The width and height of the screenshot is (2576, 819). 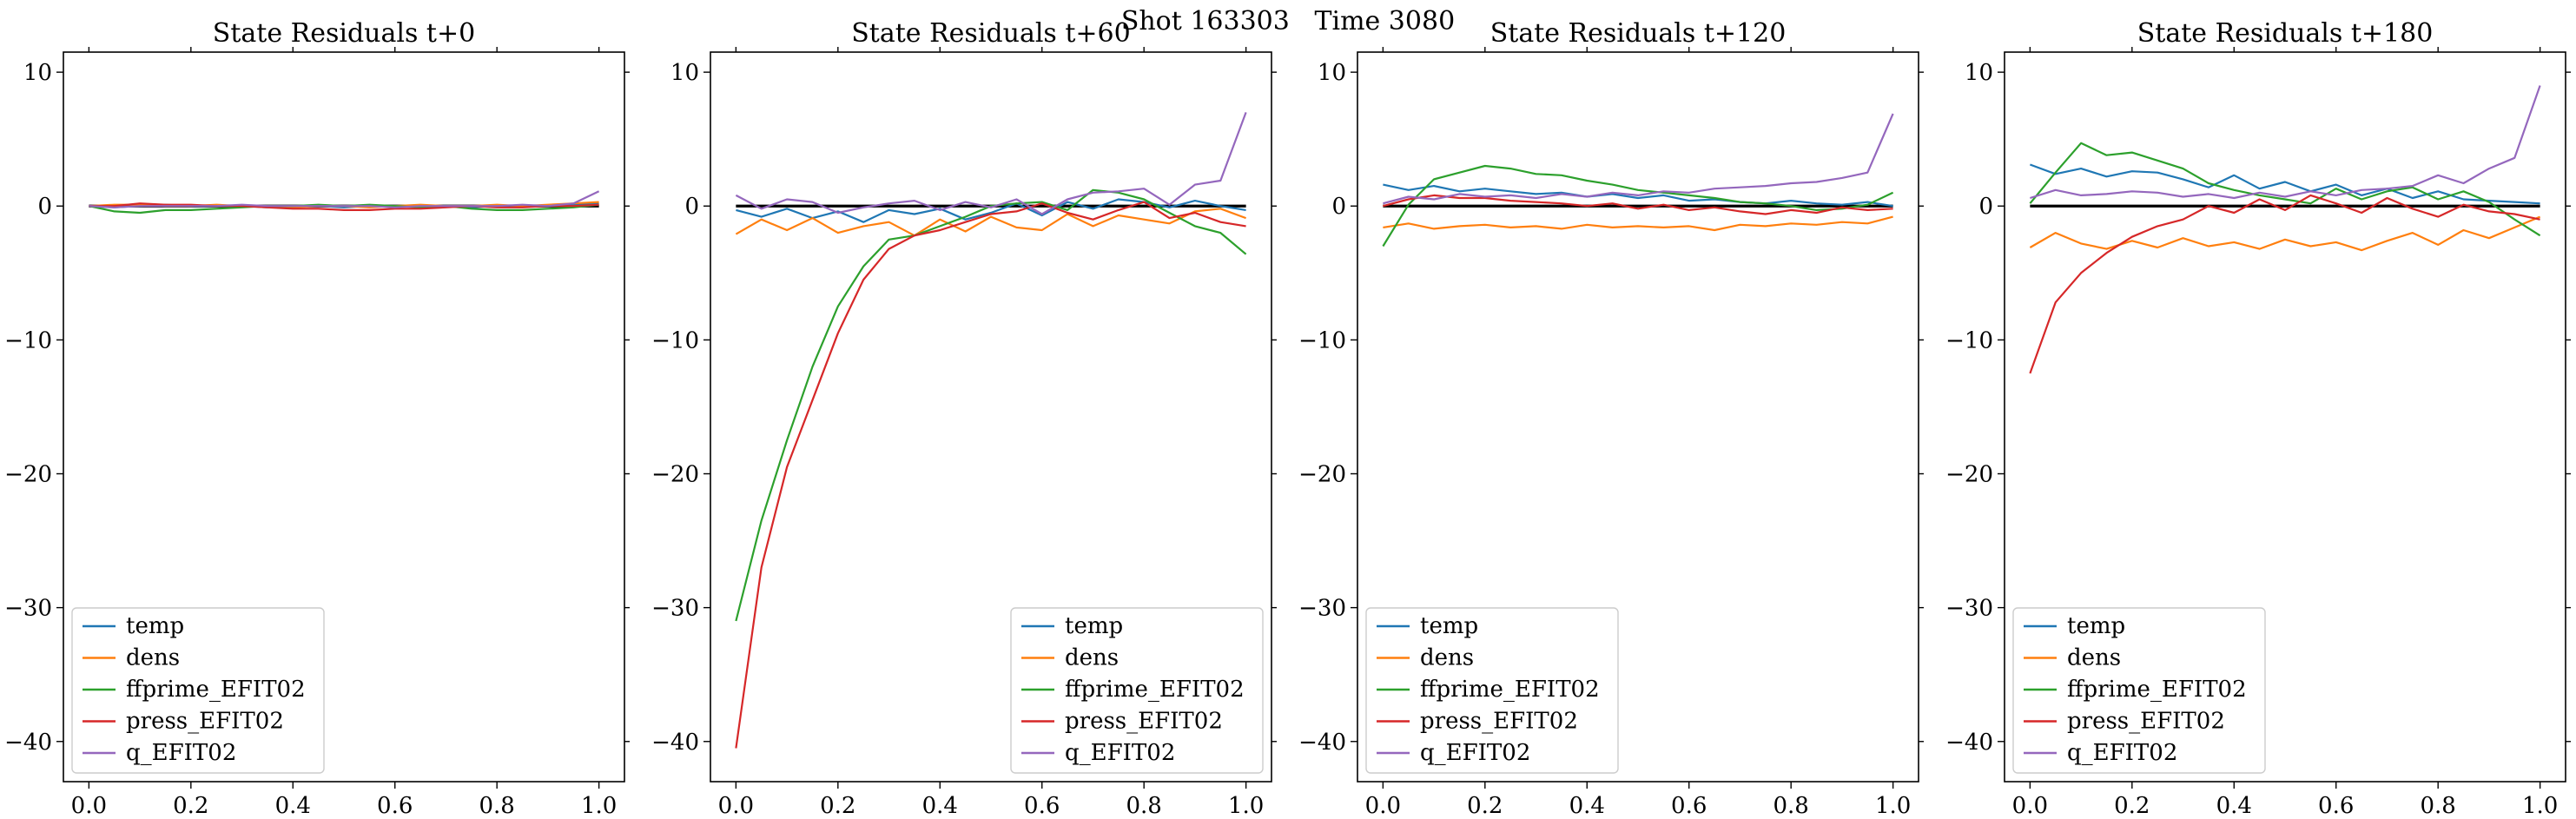 I want to click on subplot-title: State Residuals t+60, so click(x=990, y=33).